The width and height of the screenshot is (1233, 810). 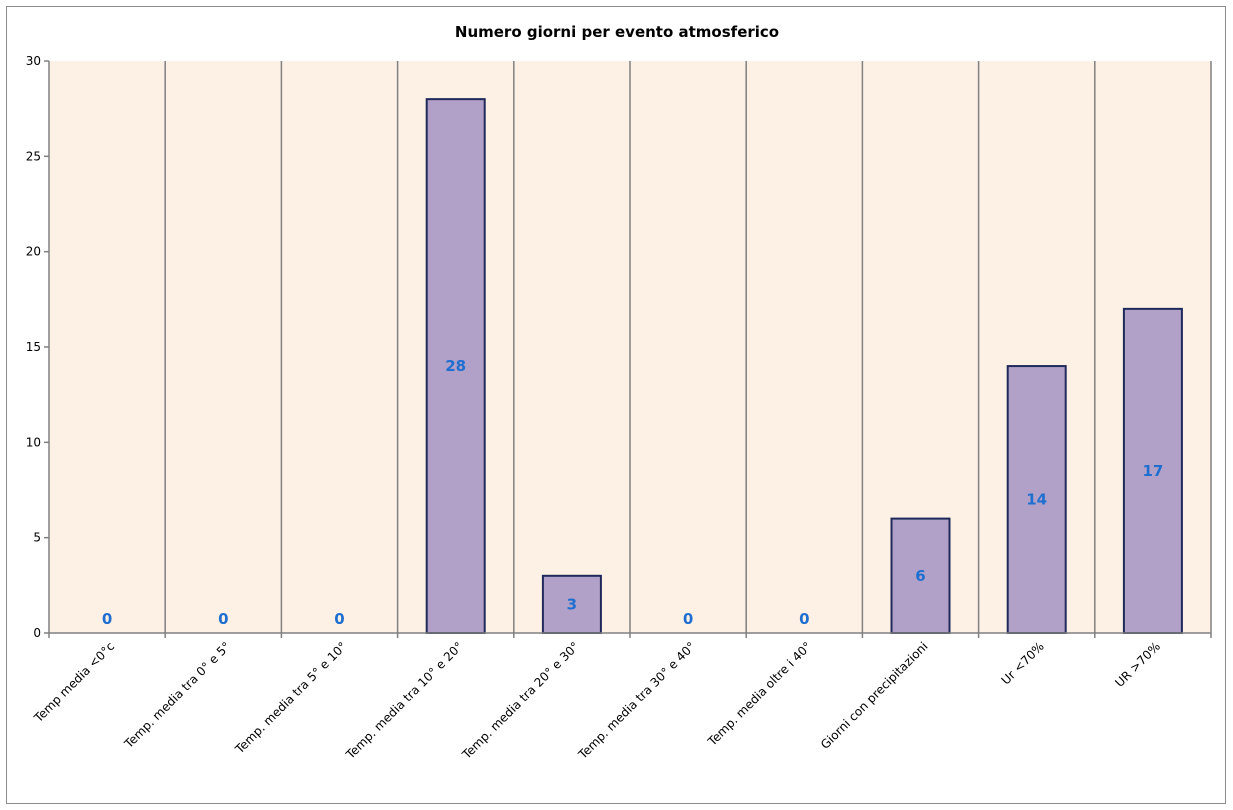 I want to click on x-tick-label: Temp. media tra 5° e 10°, so click(x=291, y=698).